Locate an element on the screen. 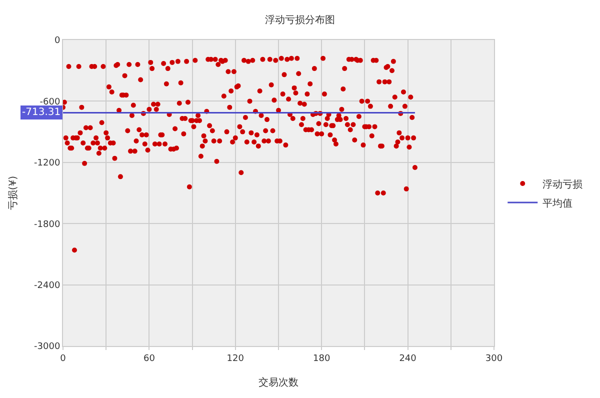  y-tick-label: -3000 is located at coordinates (47, 347).